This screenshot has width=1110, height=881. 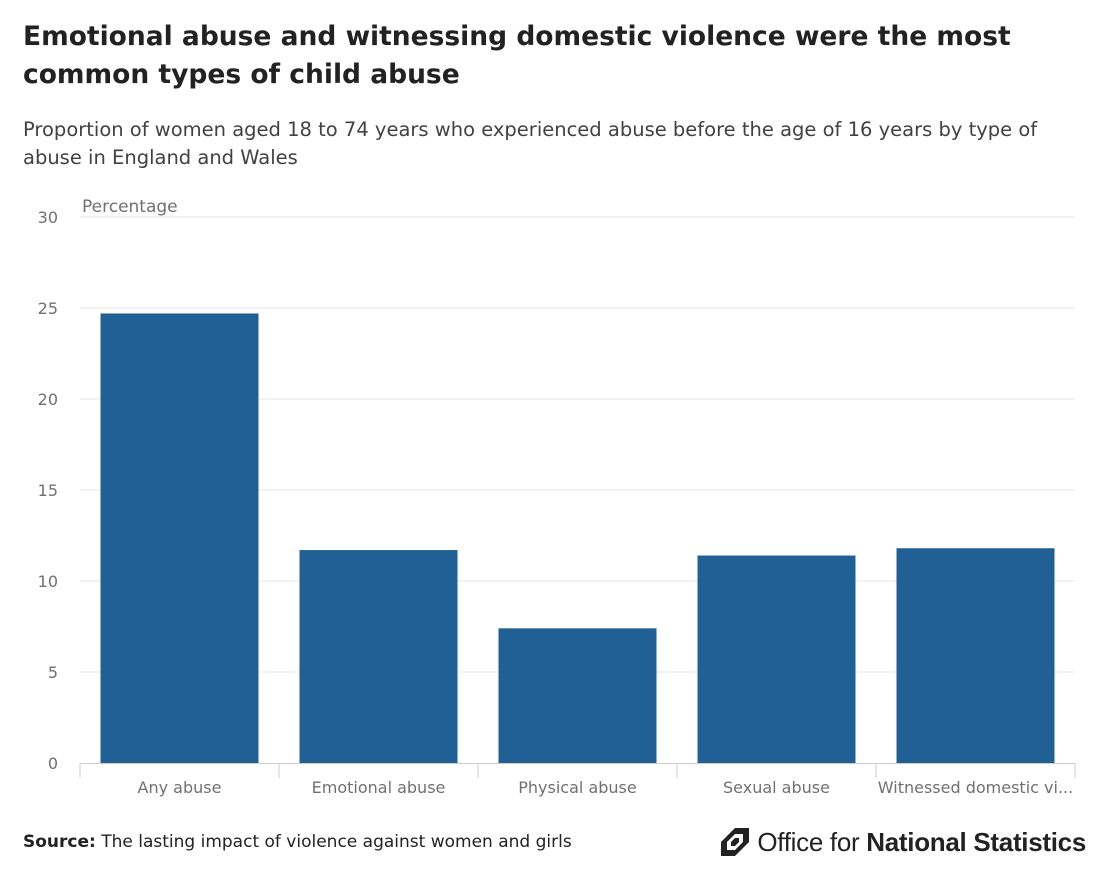 I want to click on y-tick-label: 10, so click(x=48, y=581).